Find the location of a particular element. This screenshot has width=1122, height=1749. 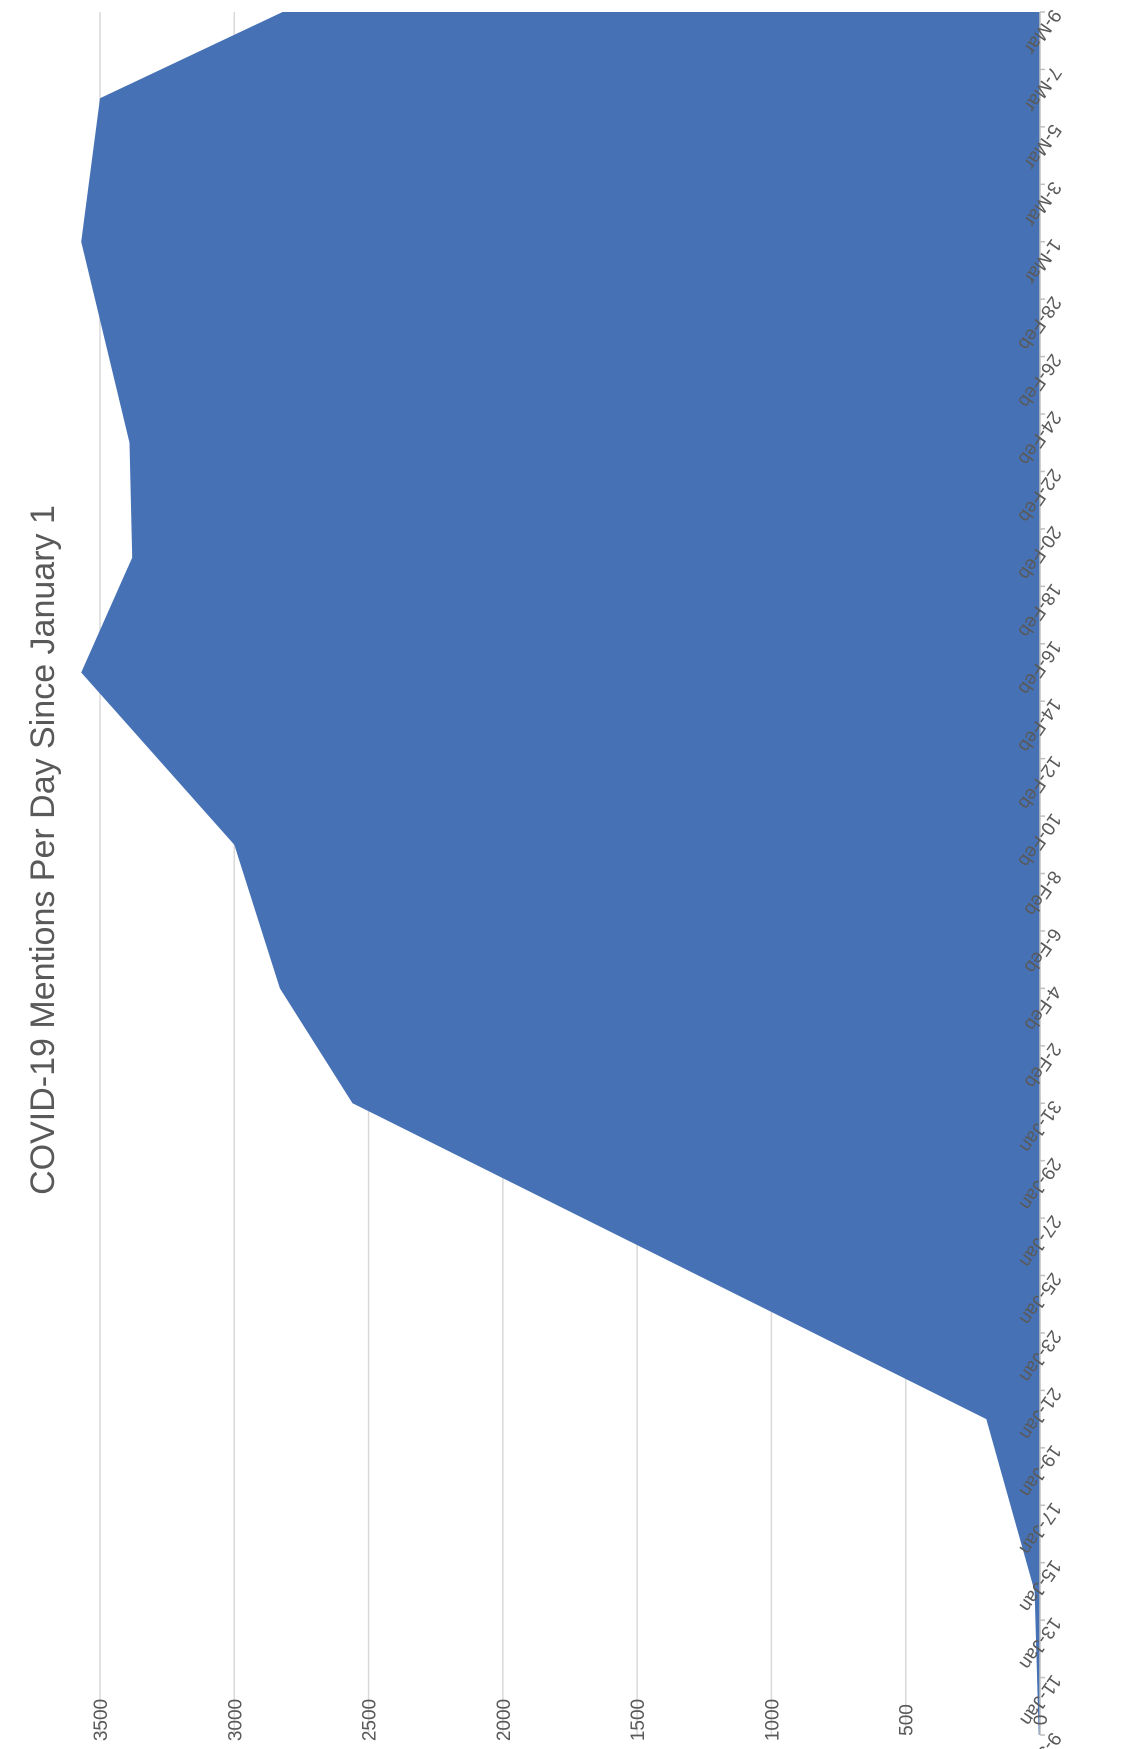

y-tick-label-1500: 1500 is located at coordinates (638, 1720).